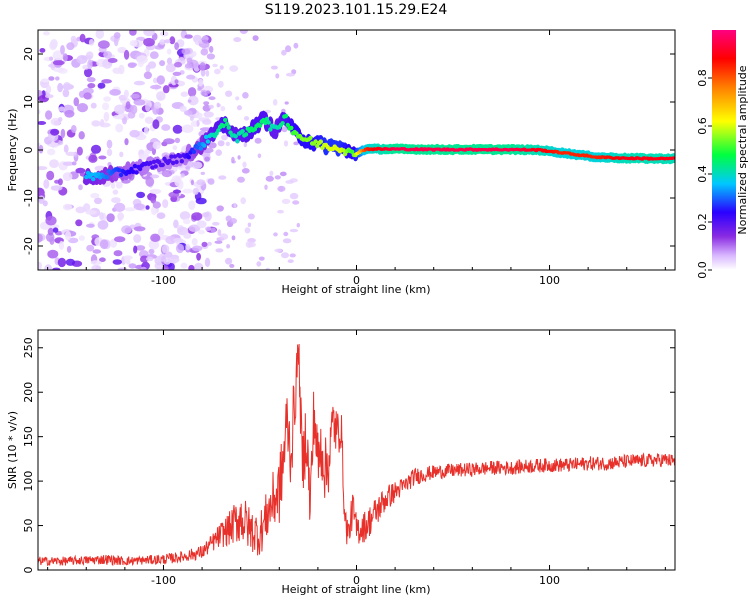 This screenshot has width=750, height=600. I want to click on x-tick-label: 0, so click(356, 280).